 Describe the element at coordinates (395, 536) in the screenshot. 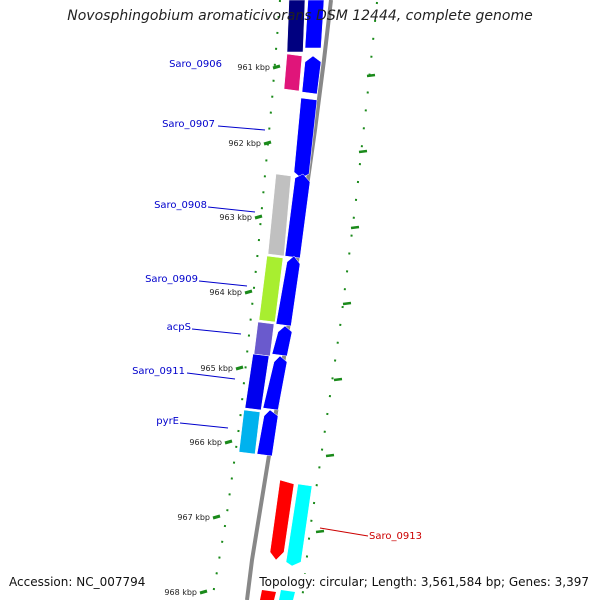

I see `gene-label: Saro_0913` at that location.